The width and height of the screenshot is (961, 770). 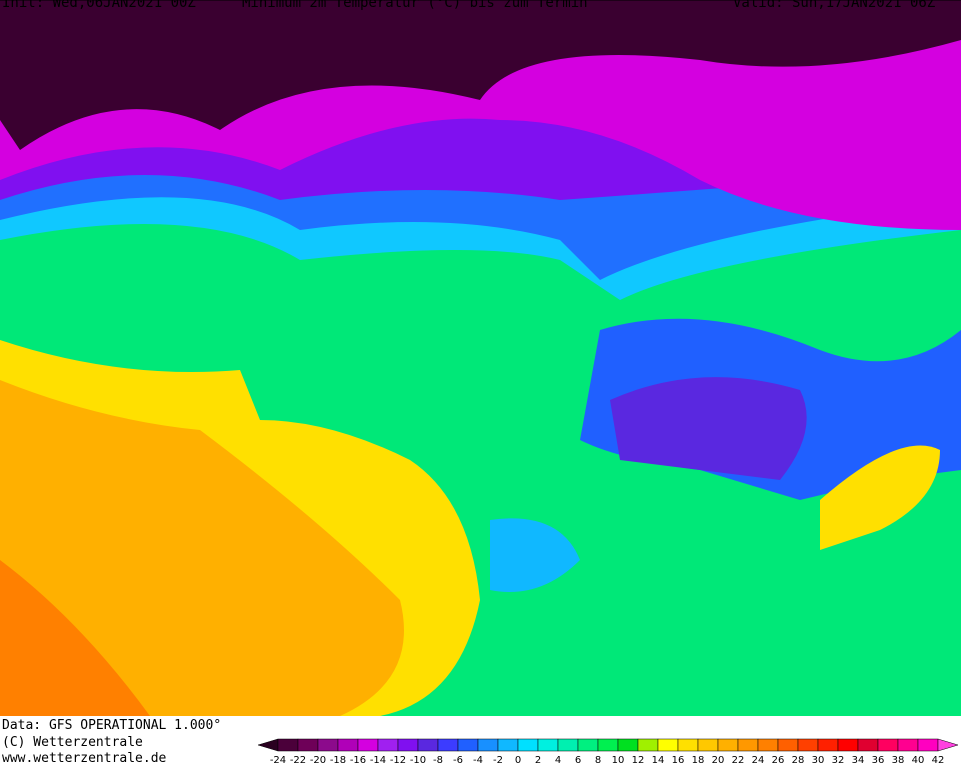 What do you see at coordinates (558, 760) in the screenshot?
I see `colorbar-label: 4` at bounding box center [558, 760].